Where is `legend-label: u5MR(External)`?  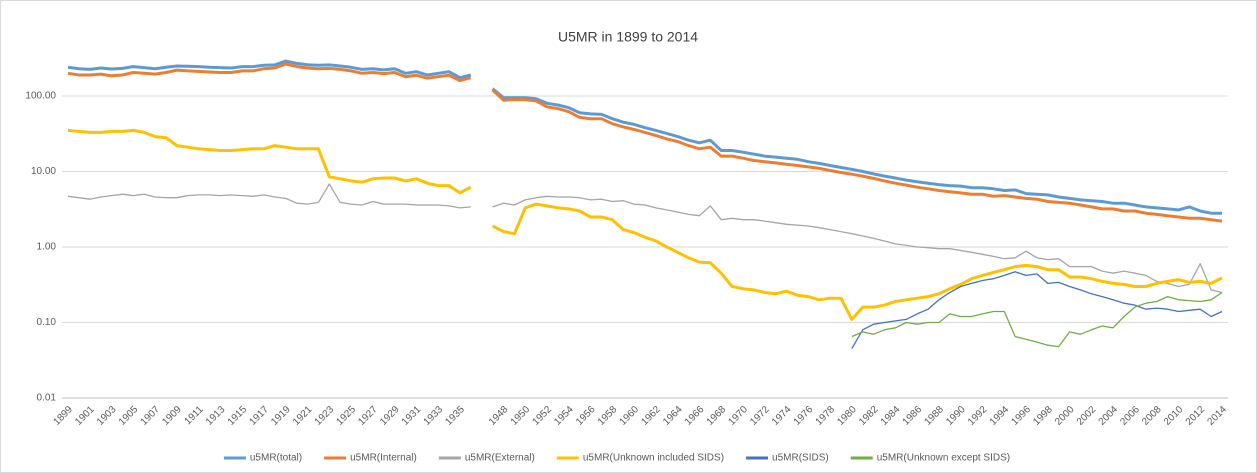 legend-label: u5MR(External) is located at coordinates (500, 458).